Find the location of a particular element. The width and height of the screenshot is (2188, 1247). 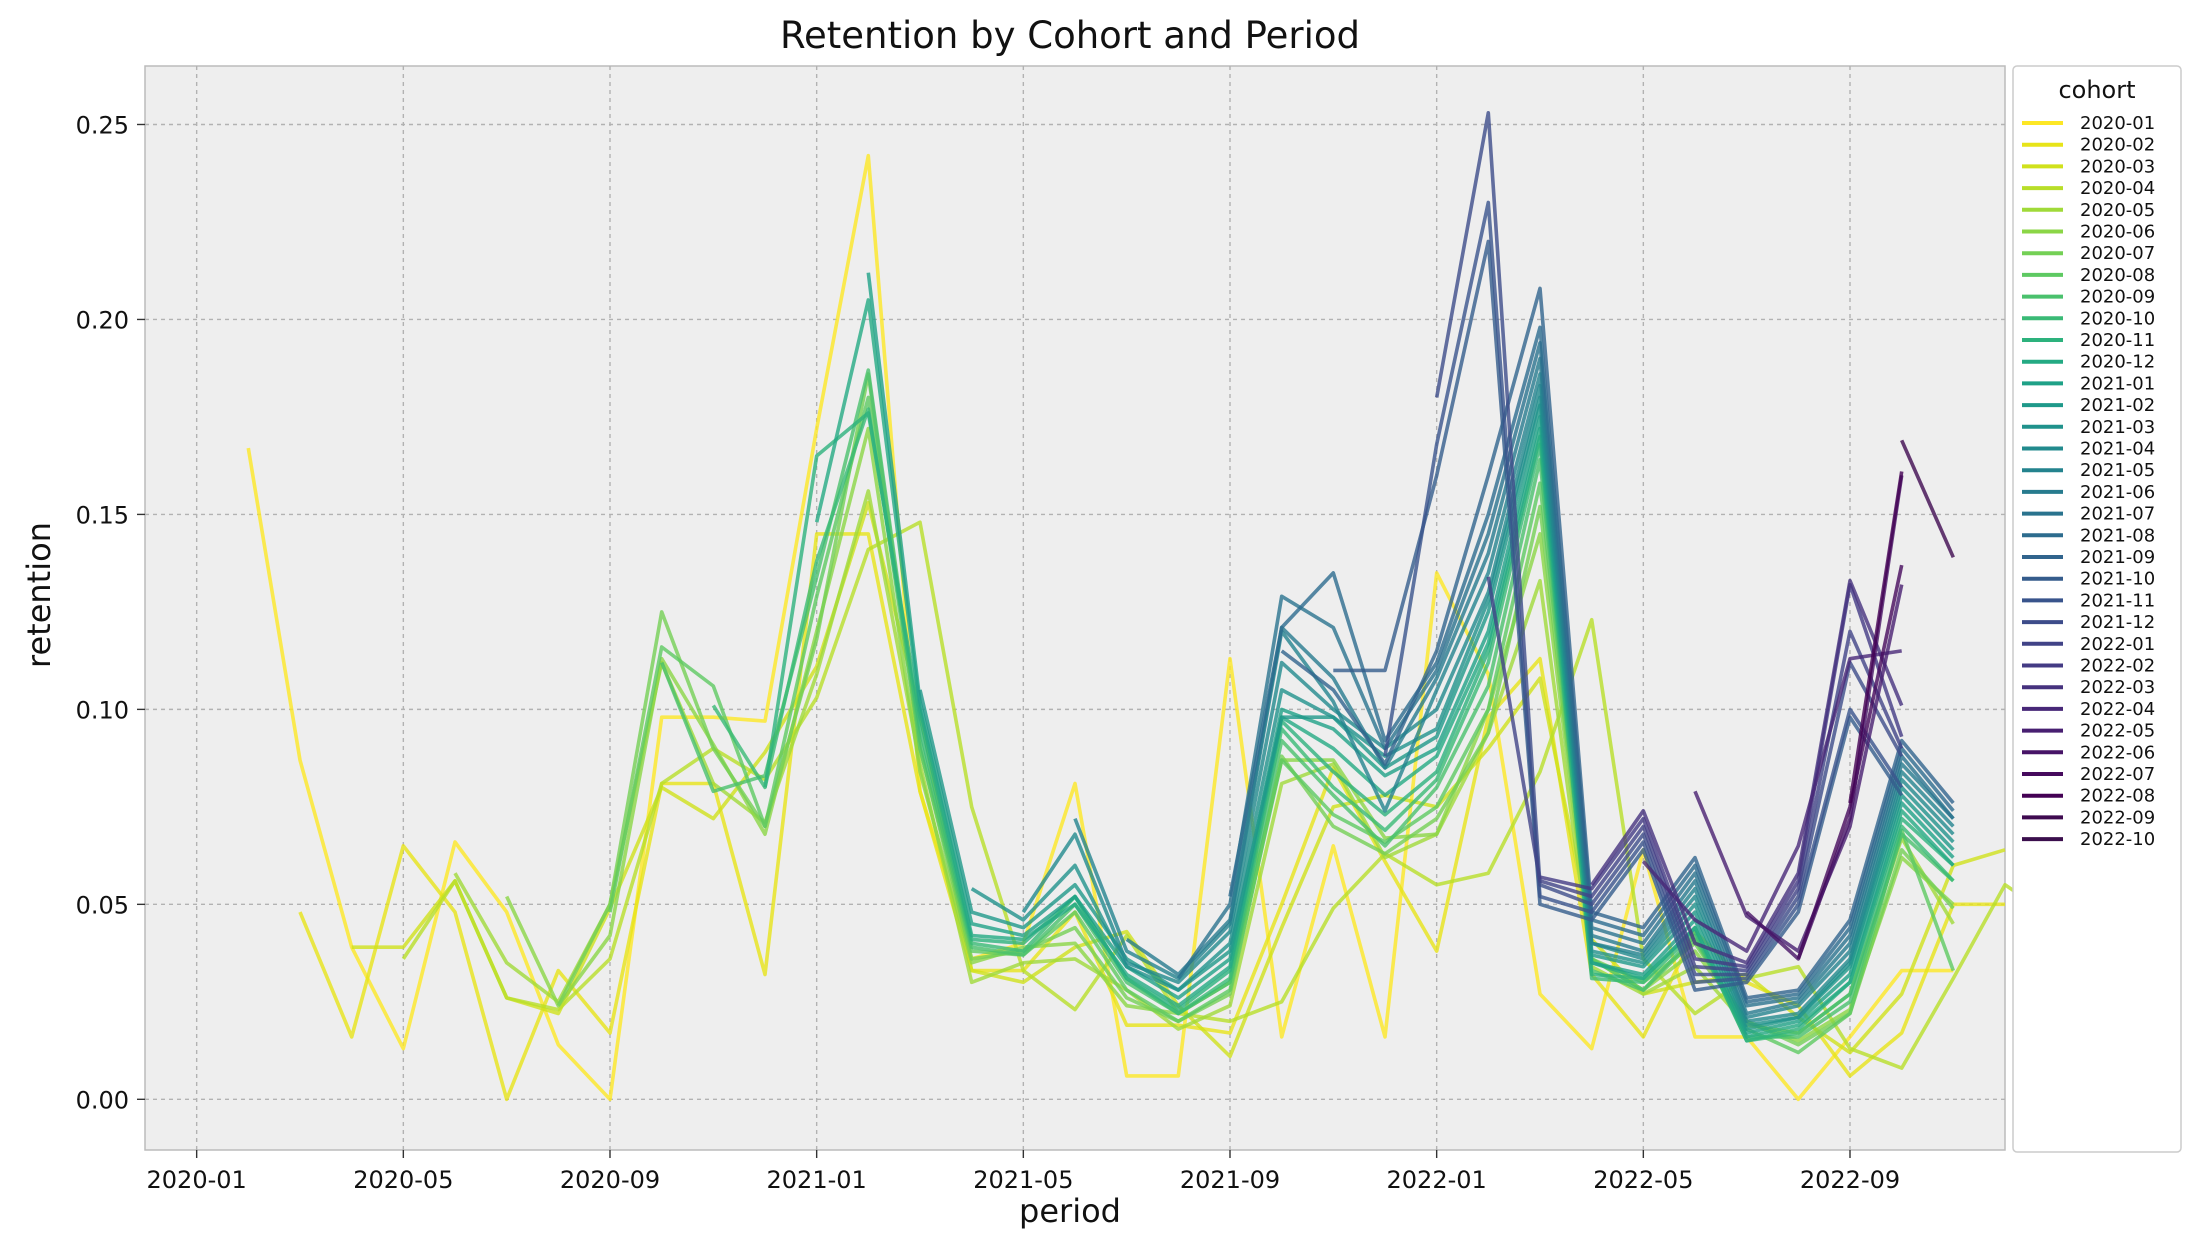

legend-label-2021-07: 2021-07 is located at coordinates (2117, 514).